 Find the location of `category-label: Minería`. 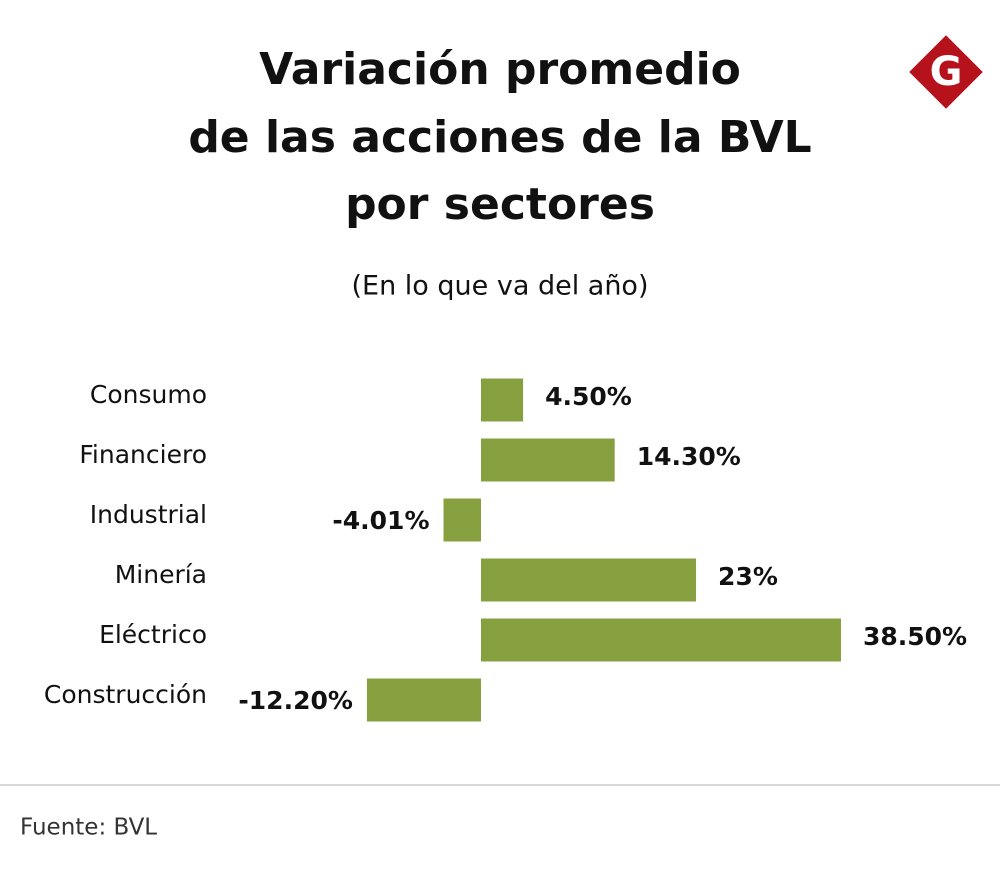

category-label: Minería is located at coordinates (161, 574).